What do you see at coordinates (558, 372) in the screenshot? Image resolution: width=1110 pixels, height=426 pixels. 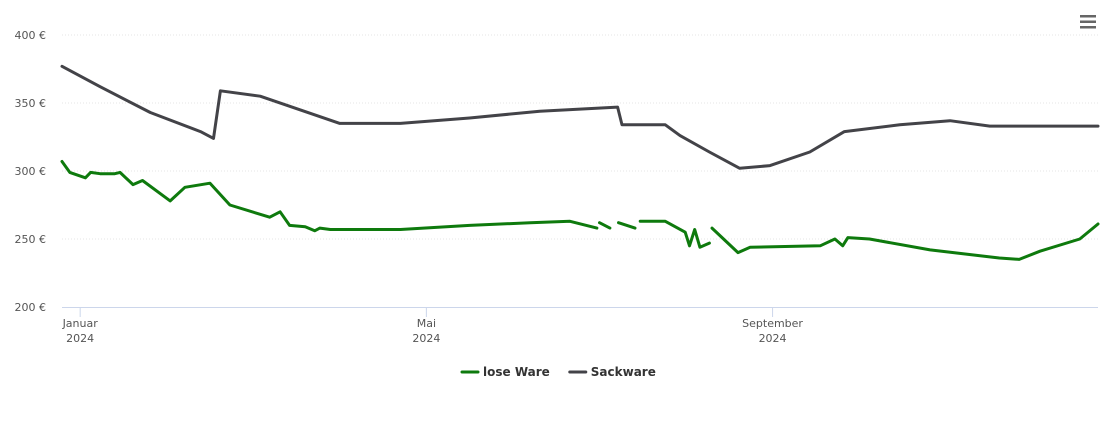 I see `legend: lose Ware Sackware` at bounding box center [558, 372].